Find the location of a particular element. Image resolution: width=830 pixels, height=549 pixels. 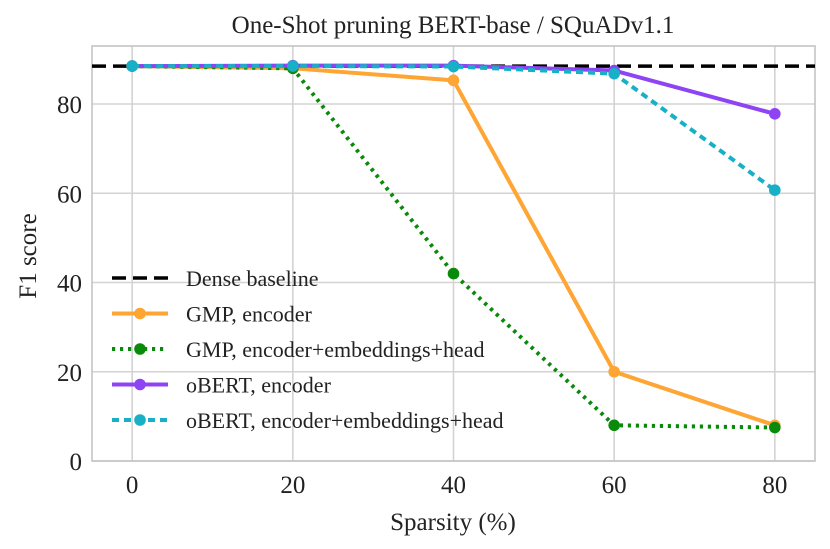

chart-title: One-Shot pruning BERT-base / SQuADv1.1 is located at coordinates (453, 25).